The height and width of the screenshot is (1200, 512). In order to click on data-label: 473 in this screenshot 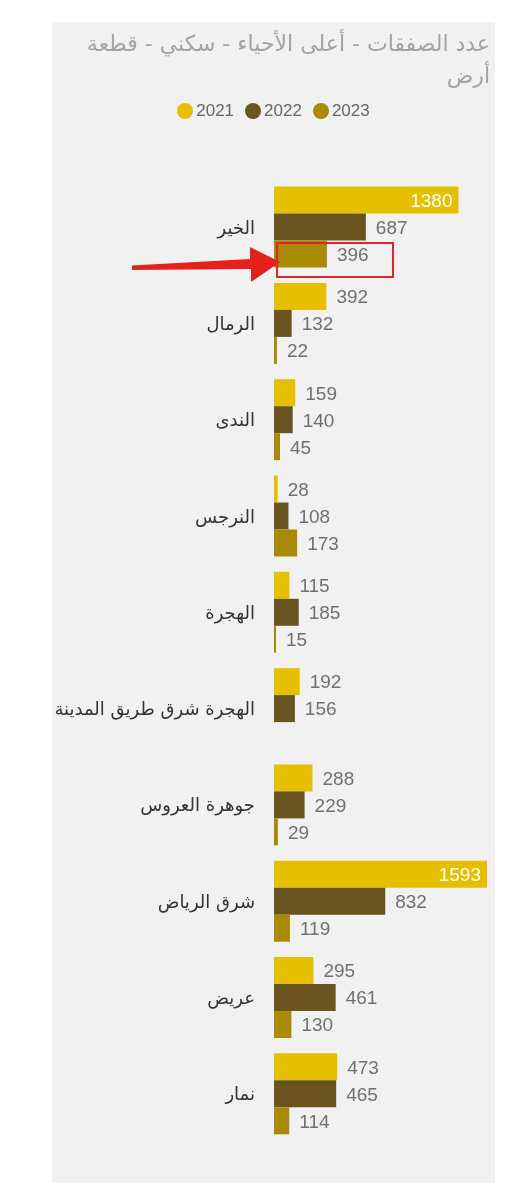, I will do `click(363, 1067)`.